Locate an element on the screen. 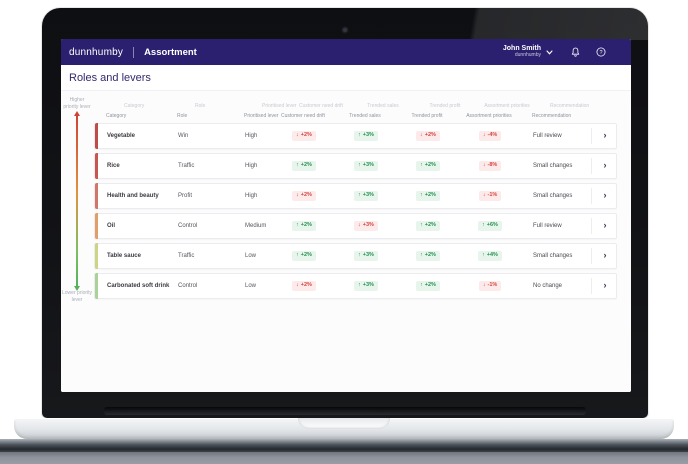  customer-need-drift-badge: ↑ +2% is located at coordinates (304, 256).